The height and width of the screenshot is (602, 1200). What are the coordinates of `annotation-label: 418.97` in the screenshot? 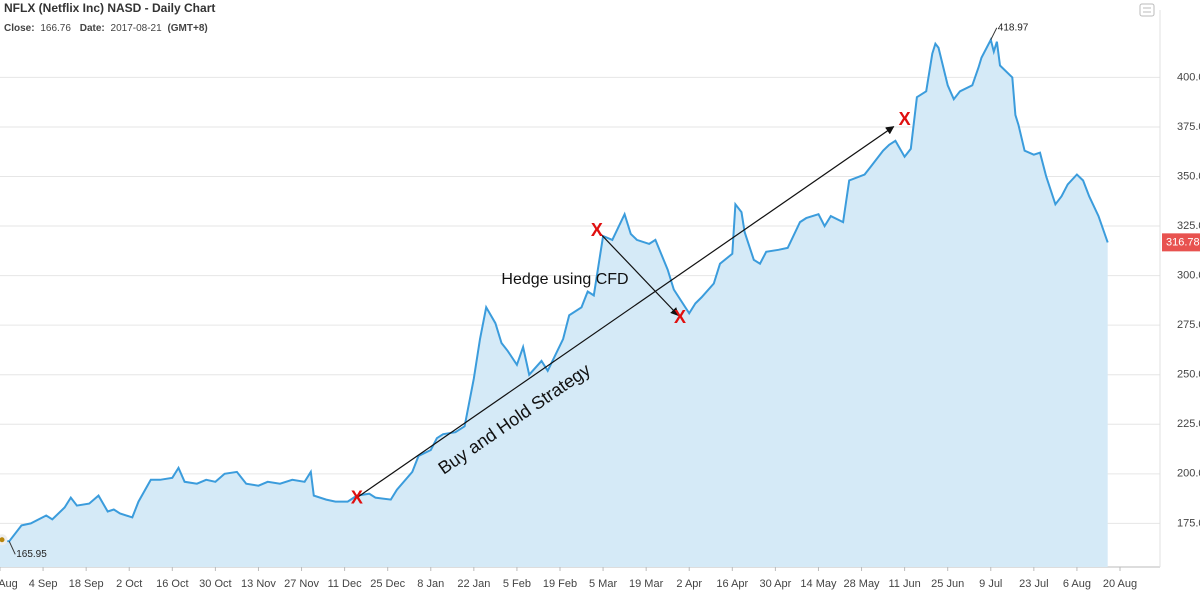 It's located at (1013, 27).